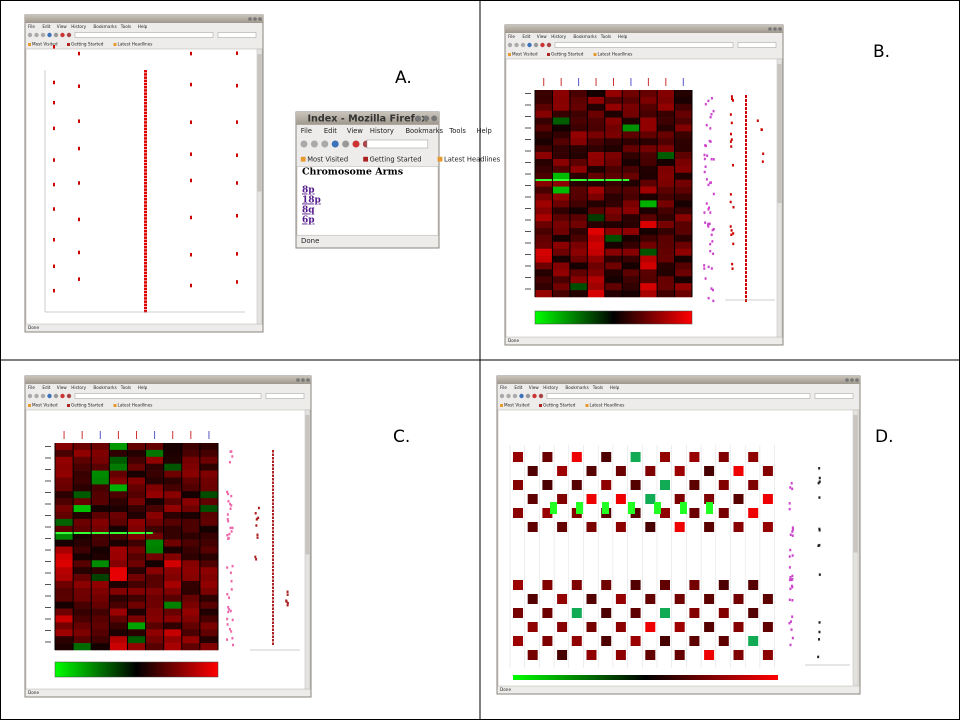 The height and width of the screenshot is (720, 960). What do you see at coordinates (308, 211) in the screenshot?
I see `link: 8q` at bounding box center [308, 211].